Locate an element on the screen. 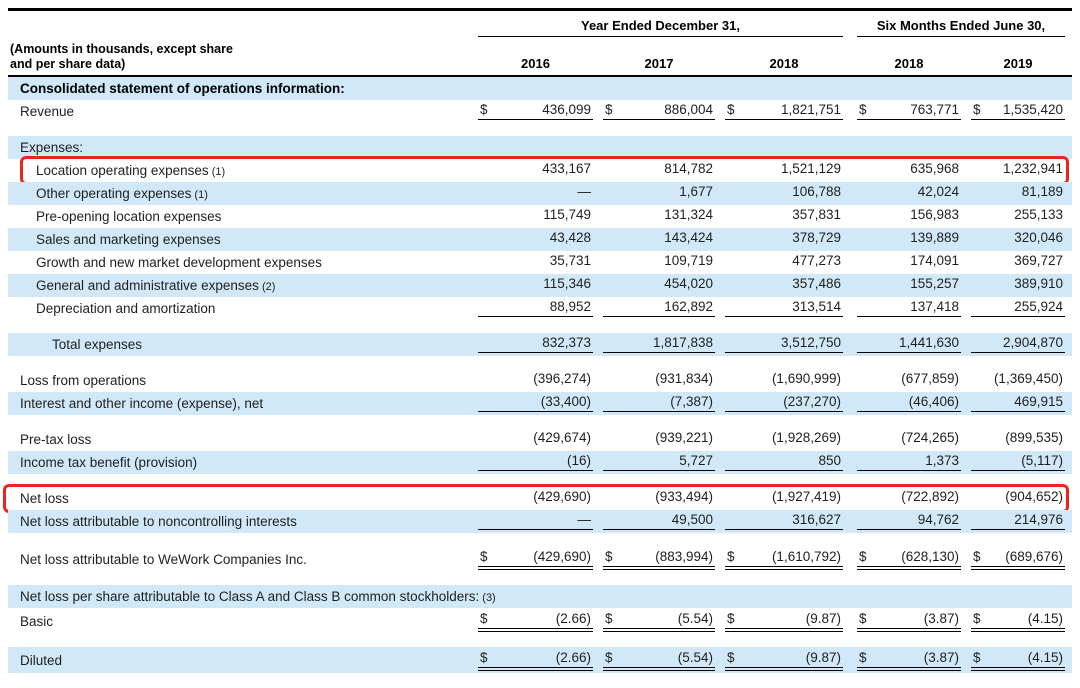  value-text: (33,400) is located at coordinates (565, 401).